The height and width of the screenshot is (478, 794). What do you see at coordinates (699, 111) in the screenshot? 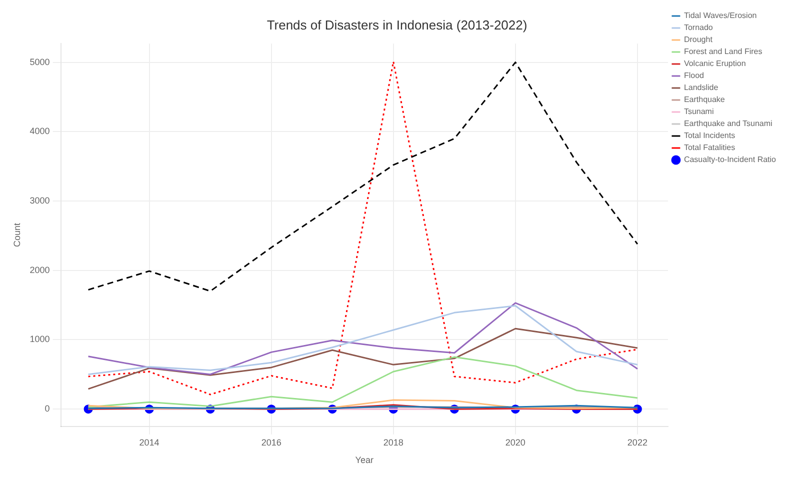
I see `legend-label: Tsunami` at bounding box center [699, 111].